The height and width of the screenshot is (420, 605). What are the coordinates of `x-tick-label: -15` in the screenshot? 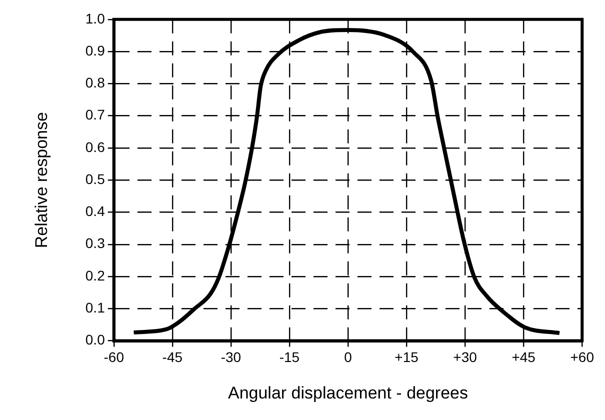 It's located at (289, 357).